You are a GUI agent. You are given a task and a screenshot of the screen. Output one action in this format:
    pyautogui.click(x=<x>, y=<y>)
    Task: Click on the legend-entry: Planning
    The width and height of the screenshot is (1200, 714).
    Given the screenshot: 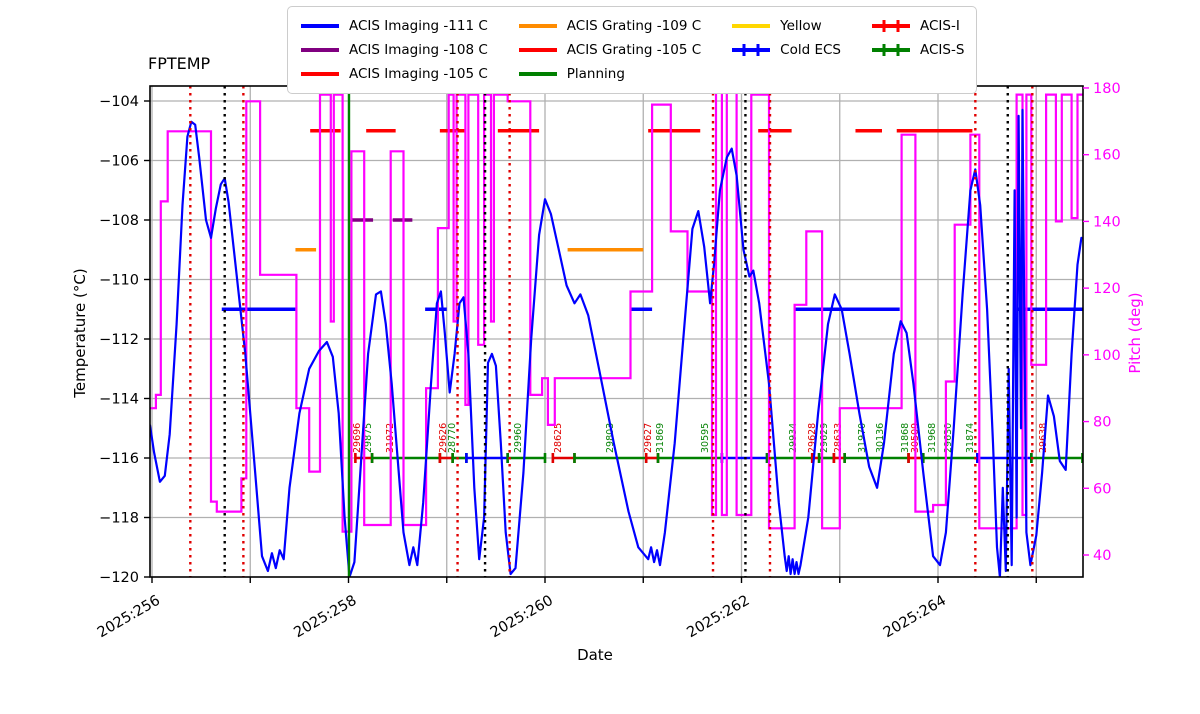 What is the action you would take?
    pyautogui.click(x=609, y=74)
    